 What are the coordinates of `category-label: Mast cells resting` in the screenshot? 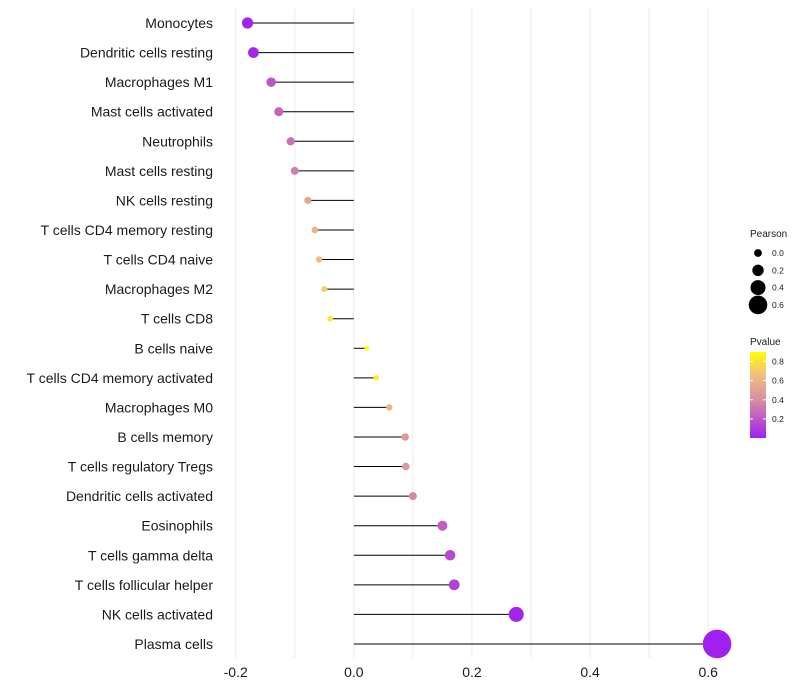 It's located at (159, 171).